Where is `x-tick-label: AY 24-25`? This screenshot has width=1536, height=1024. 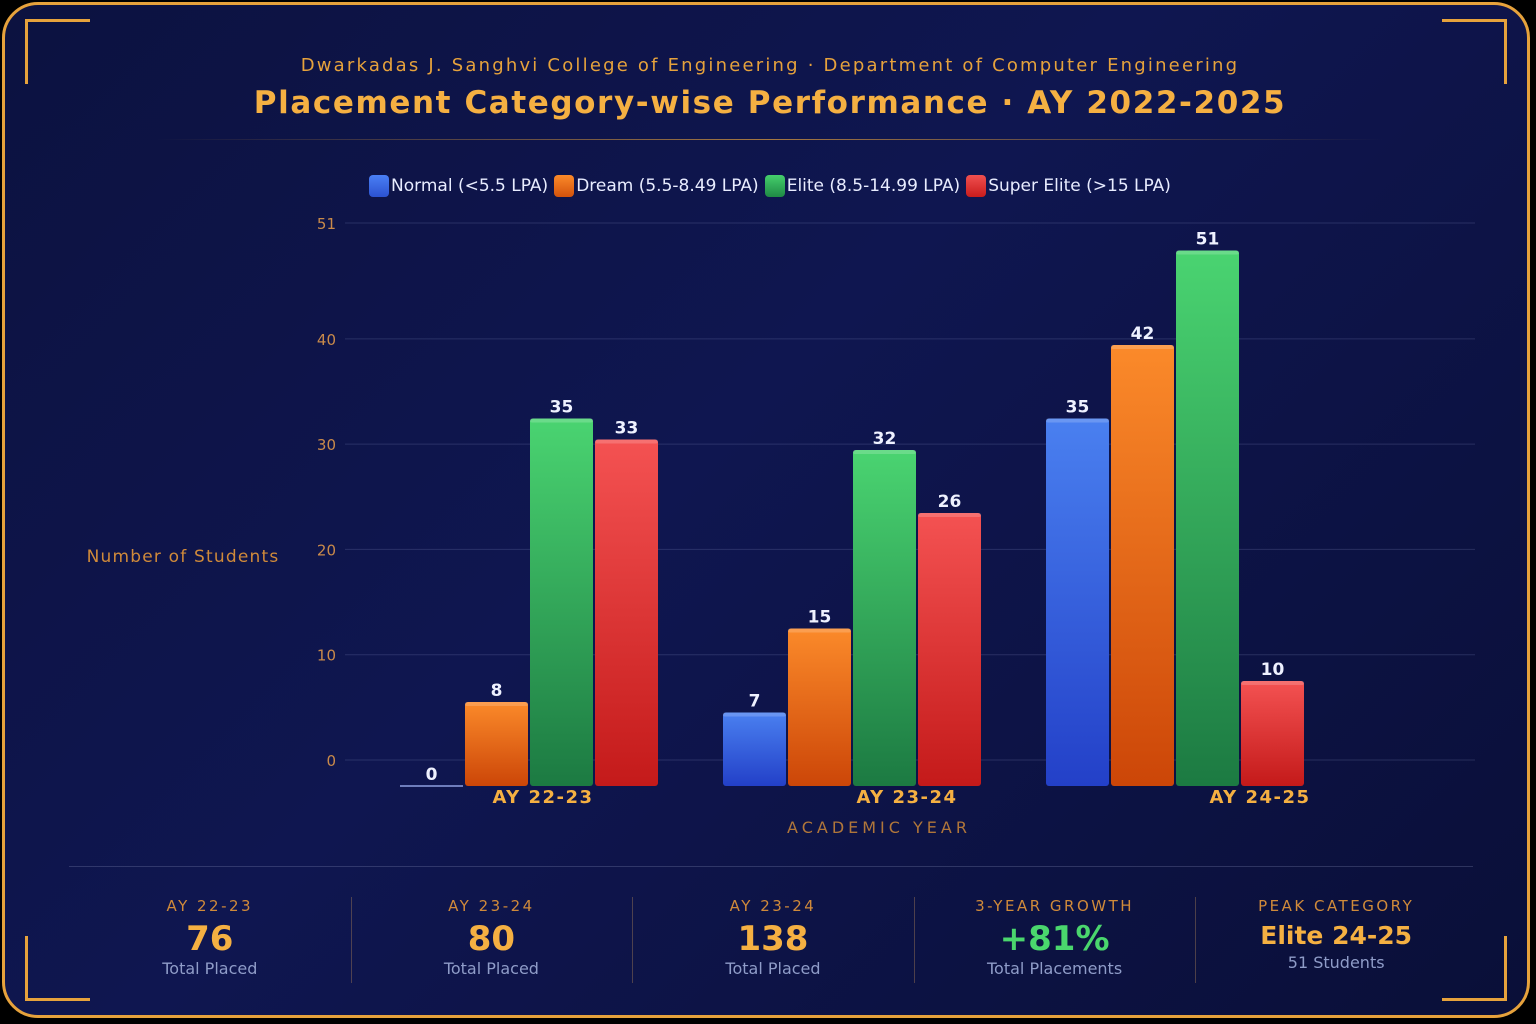
x-tick-label: AY 24-25 is located at coordinates (1259, 797).